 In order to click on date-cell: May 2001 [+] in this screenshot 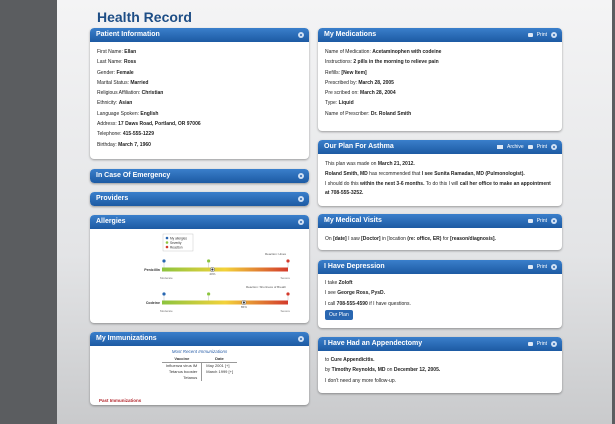, I will do `click(218, 365)`.